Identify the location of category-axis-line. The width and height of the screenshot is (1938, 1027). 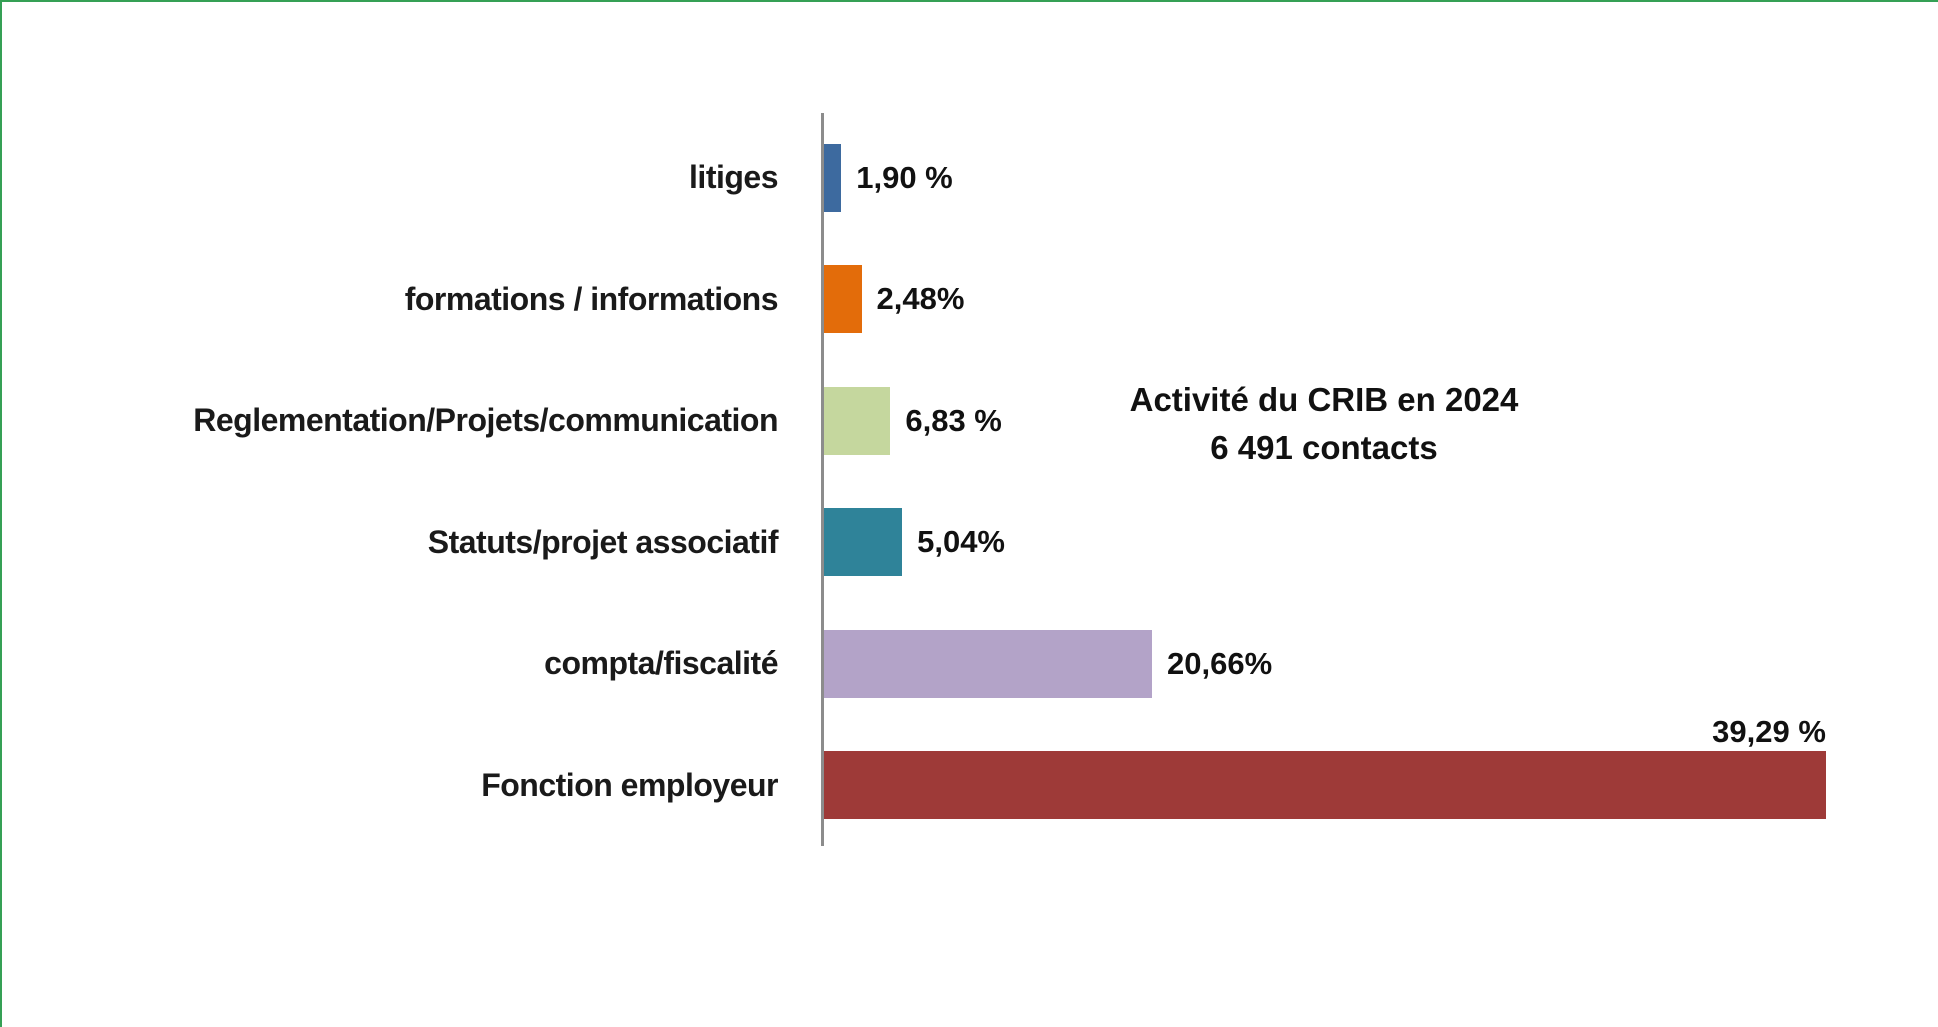
(822, 479).